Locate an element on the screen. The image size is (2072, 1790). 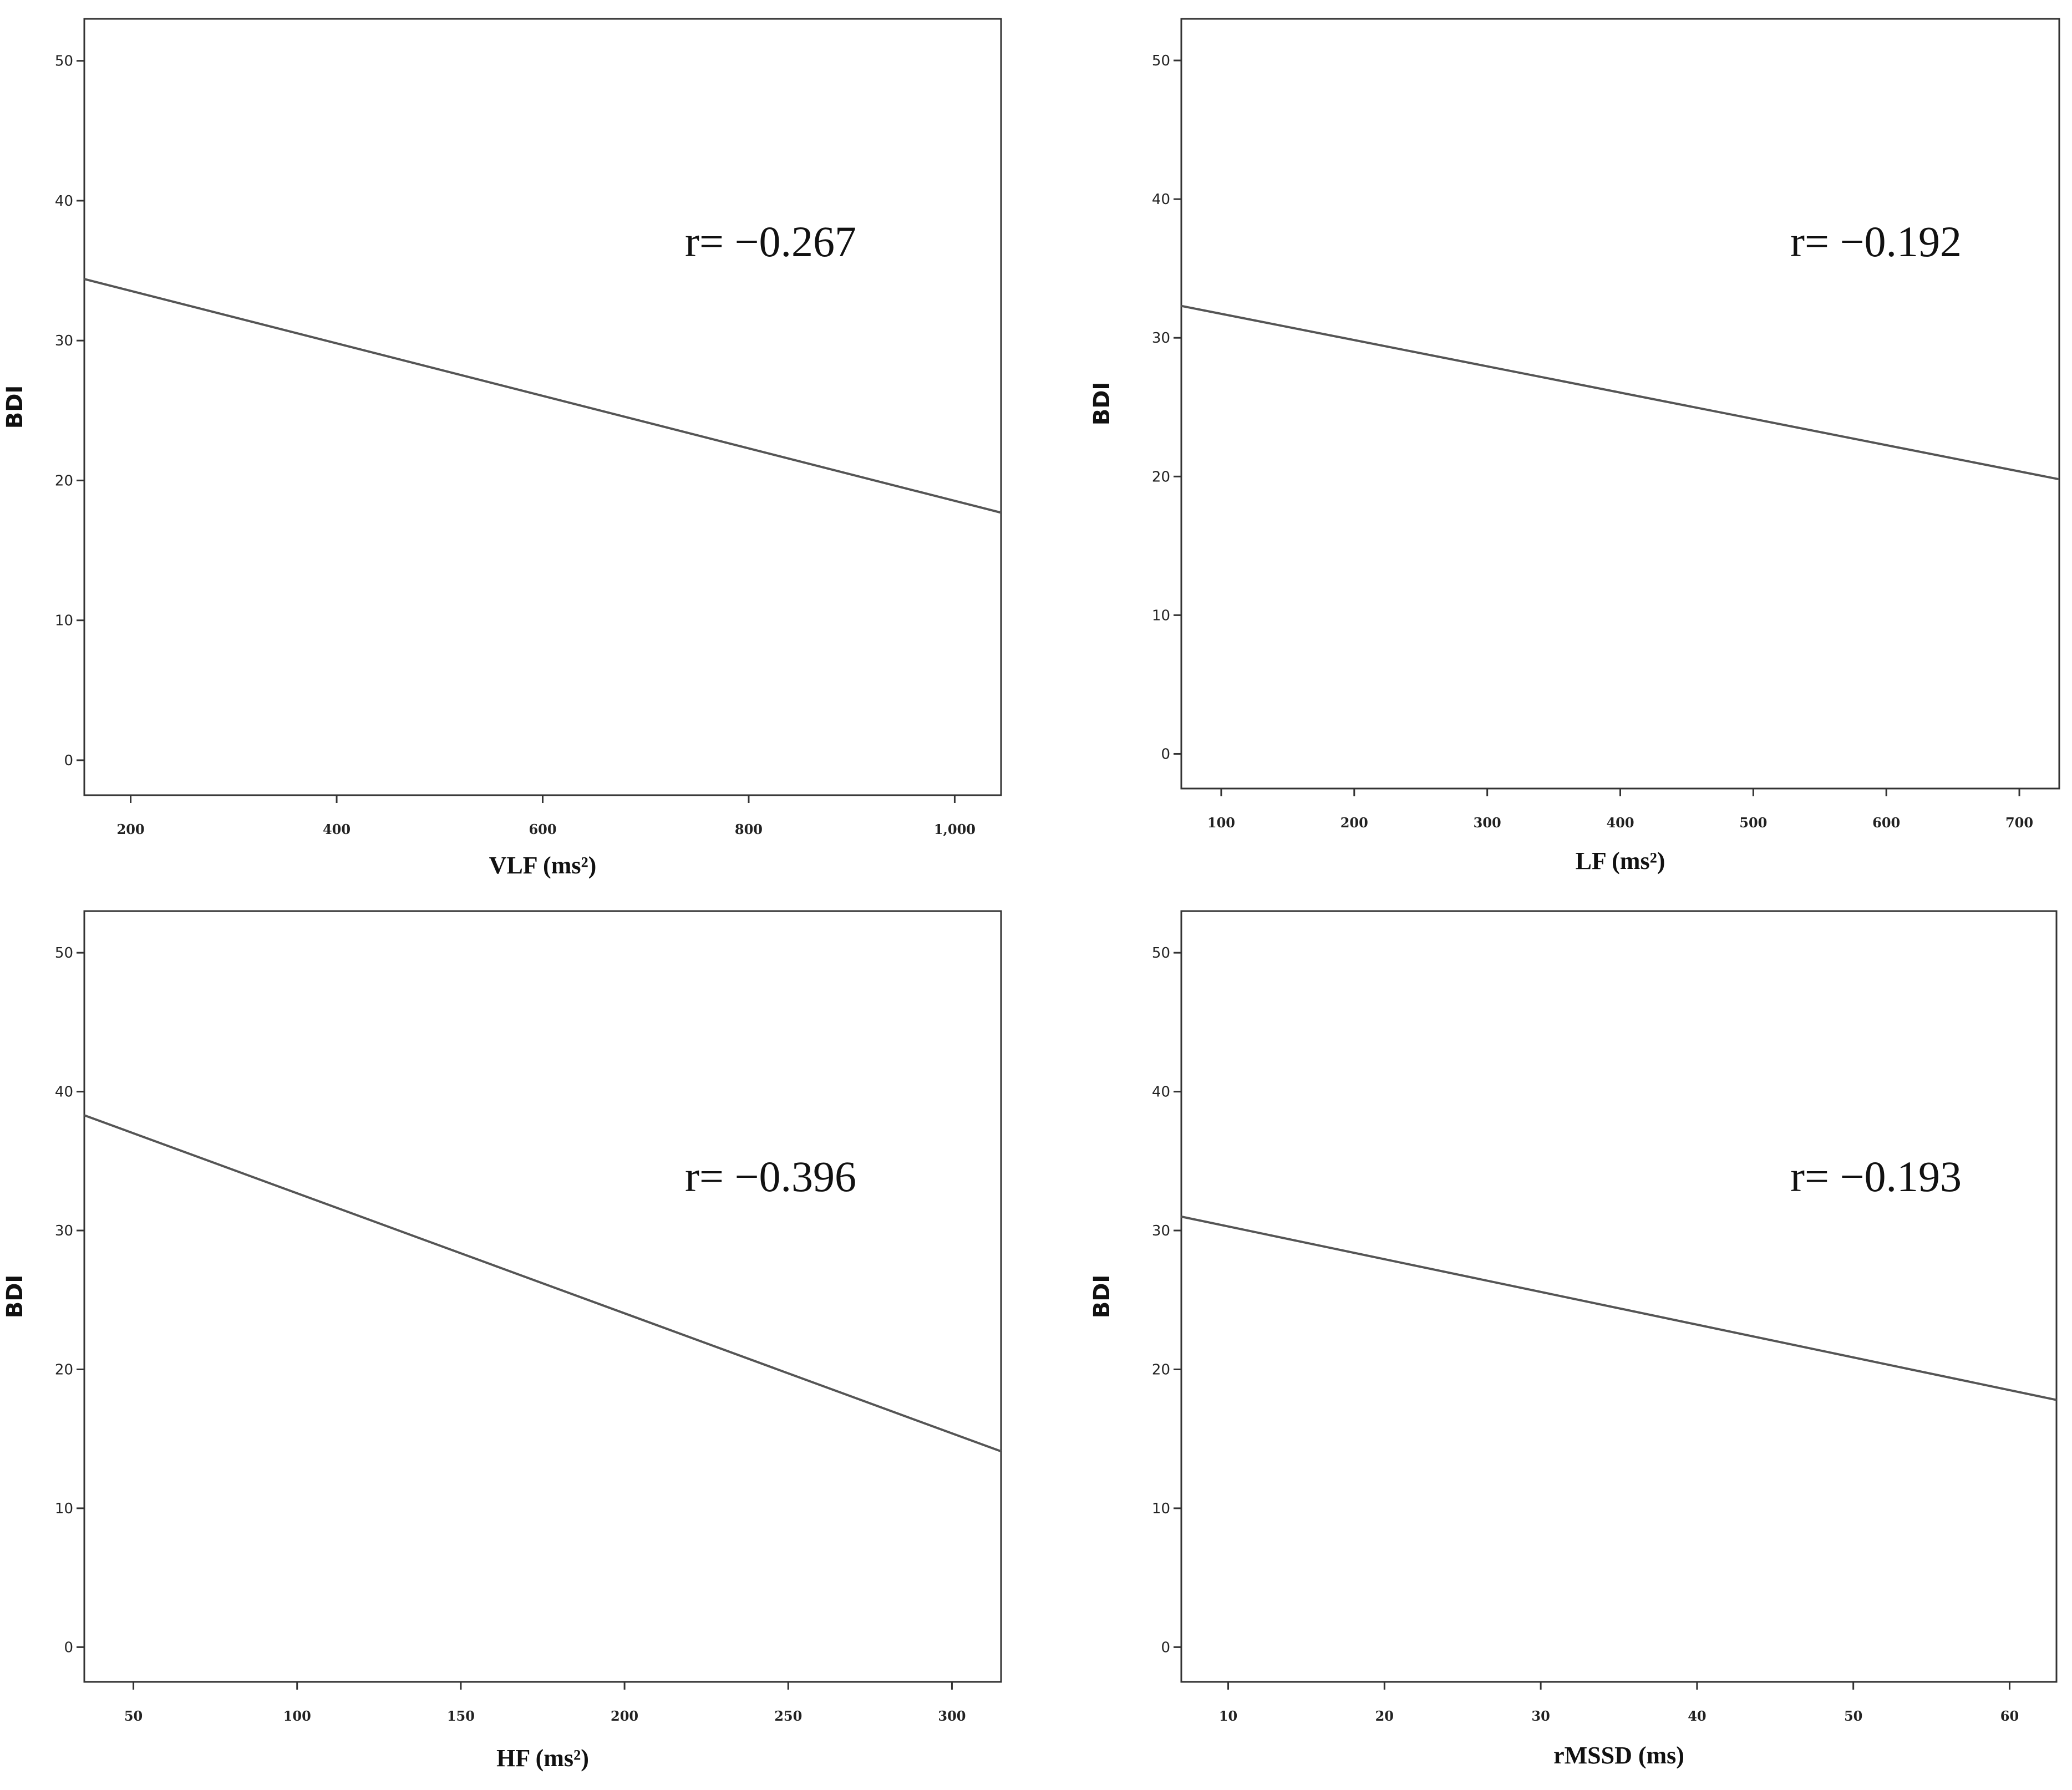
x-tick-label: 1,000 is located at coordinates (955, 829).